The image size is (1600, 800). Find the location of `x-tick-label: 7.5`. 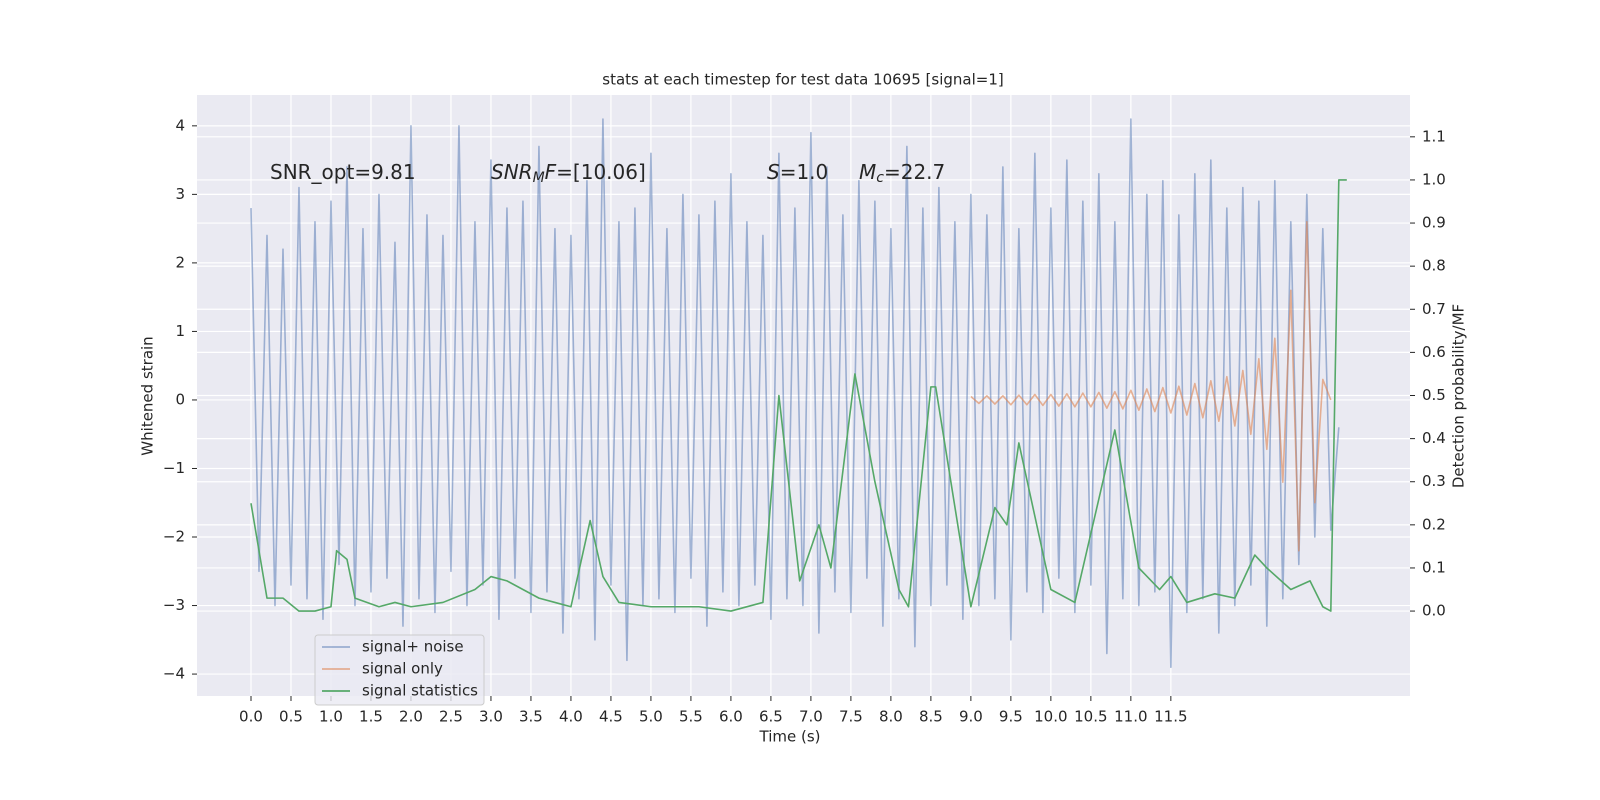

x-tick-label: 7.5 is located at coordinates (851, 717).